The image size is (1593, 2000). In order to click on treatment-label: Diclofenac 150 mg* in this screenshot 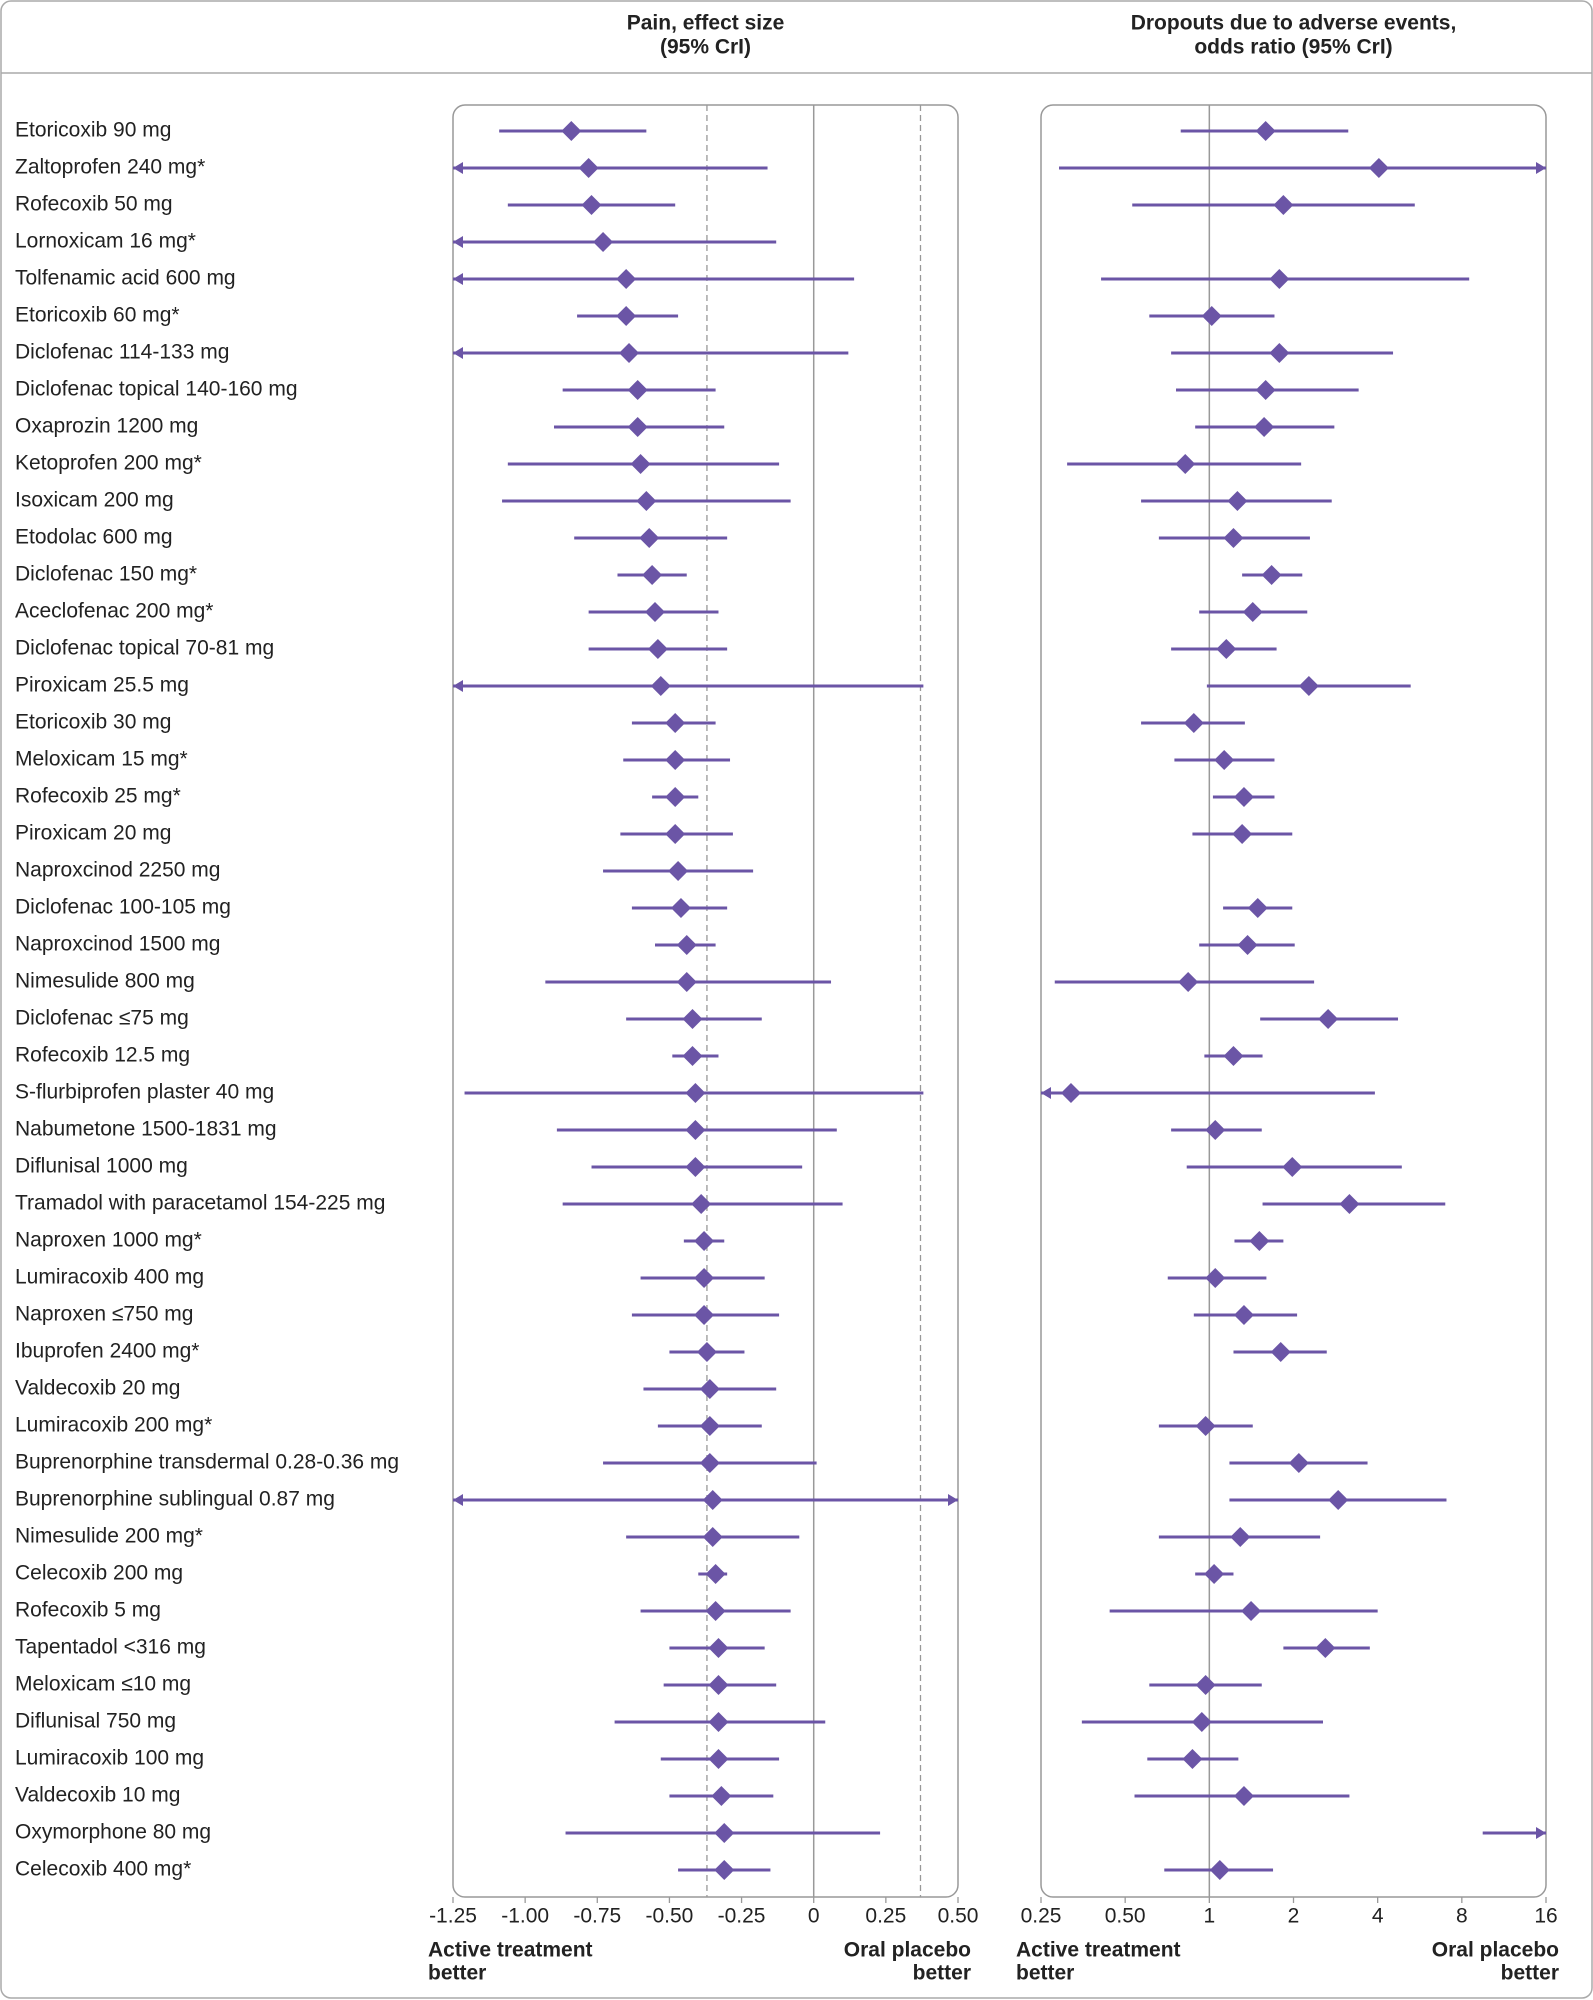, I will do `click(106, 574)`.